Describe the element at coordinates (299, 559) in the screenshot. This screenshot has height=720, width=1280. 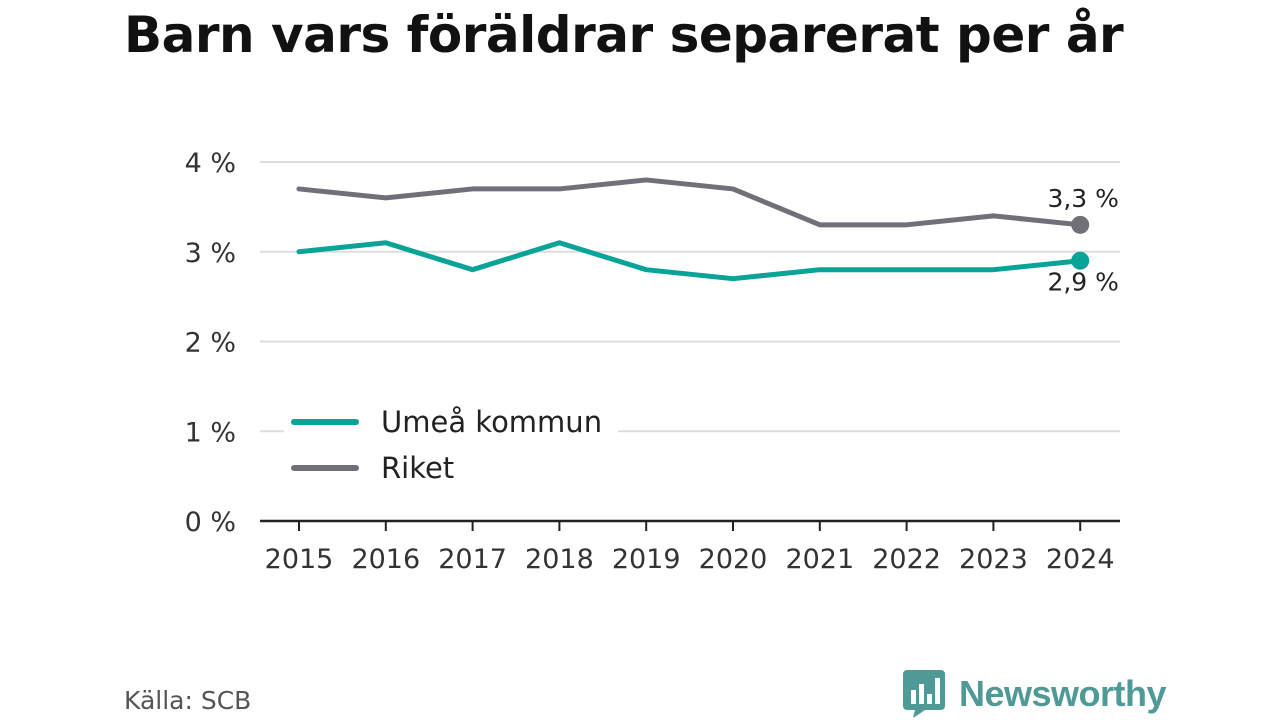
I see `x-tick-label: 2015` at that location.